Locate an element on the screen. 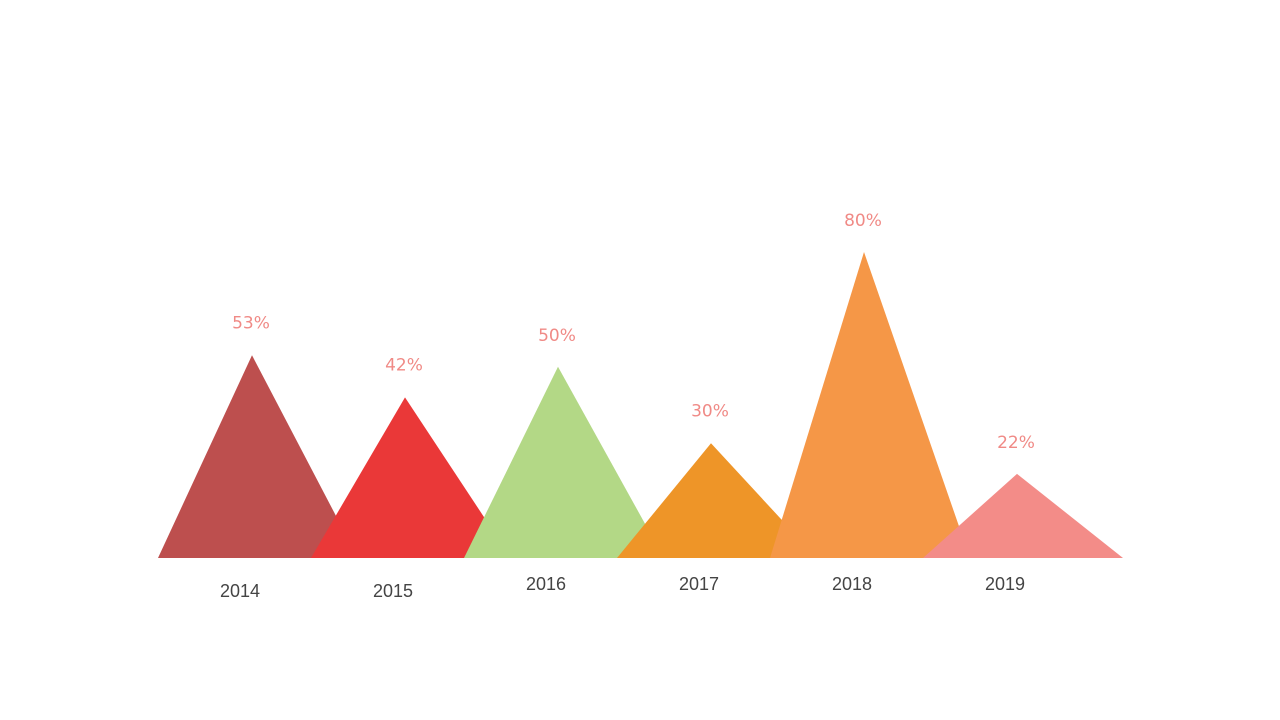  triangle-bar-2017 is located at coordinates (717, 500).